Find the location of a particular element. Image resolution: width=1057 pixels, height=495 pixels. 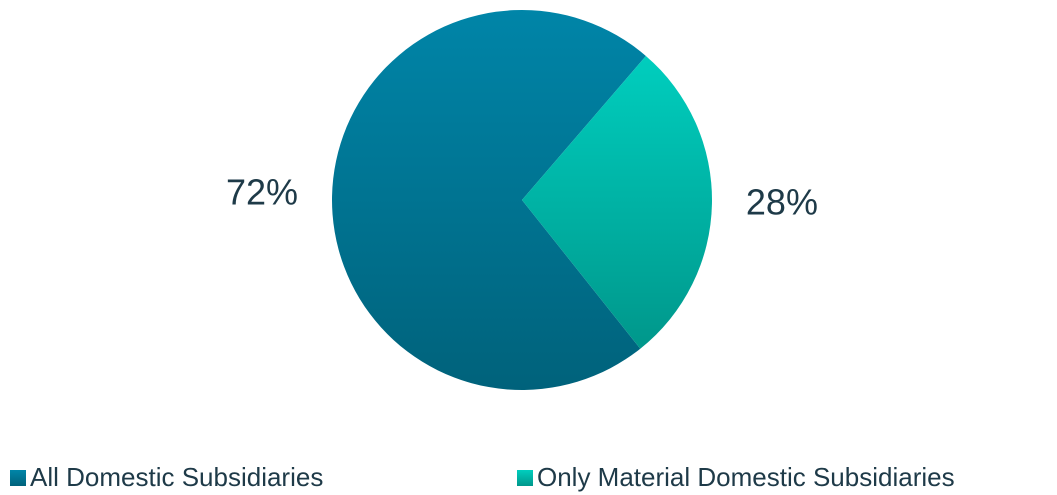

pie-slice is located at coordinates (617, 202).